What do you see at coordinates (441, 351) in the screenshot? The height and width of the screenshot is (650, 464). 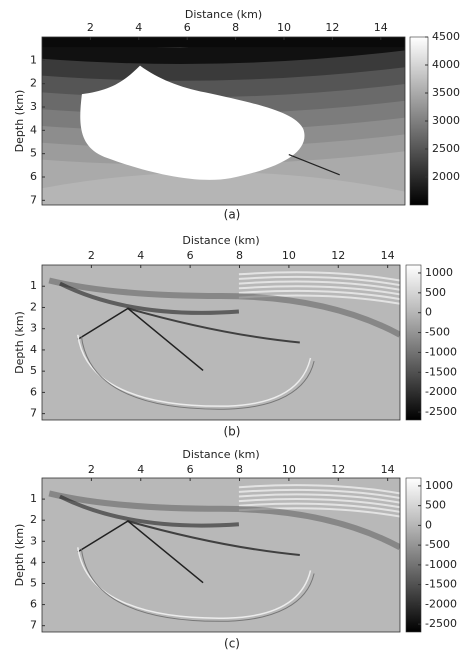 I see `colorbar-tick-label: -1000` at bounding box center [441, 351].